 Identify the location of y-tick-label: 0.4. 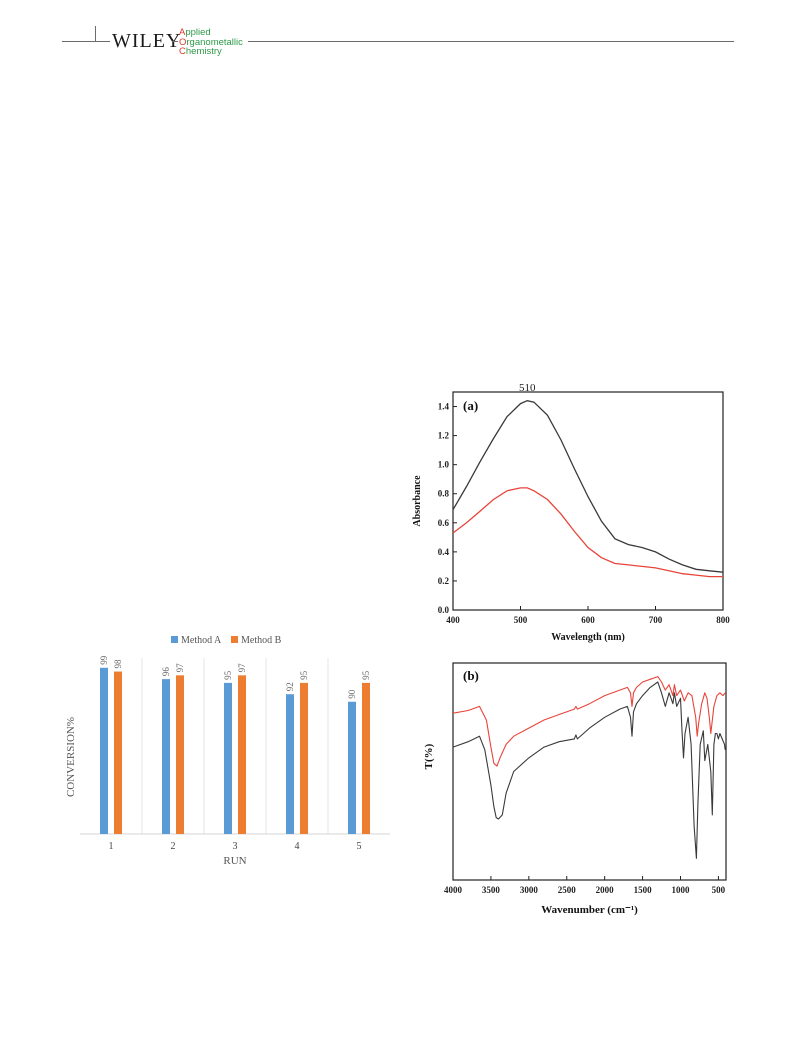
(444, 552).